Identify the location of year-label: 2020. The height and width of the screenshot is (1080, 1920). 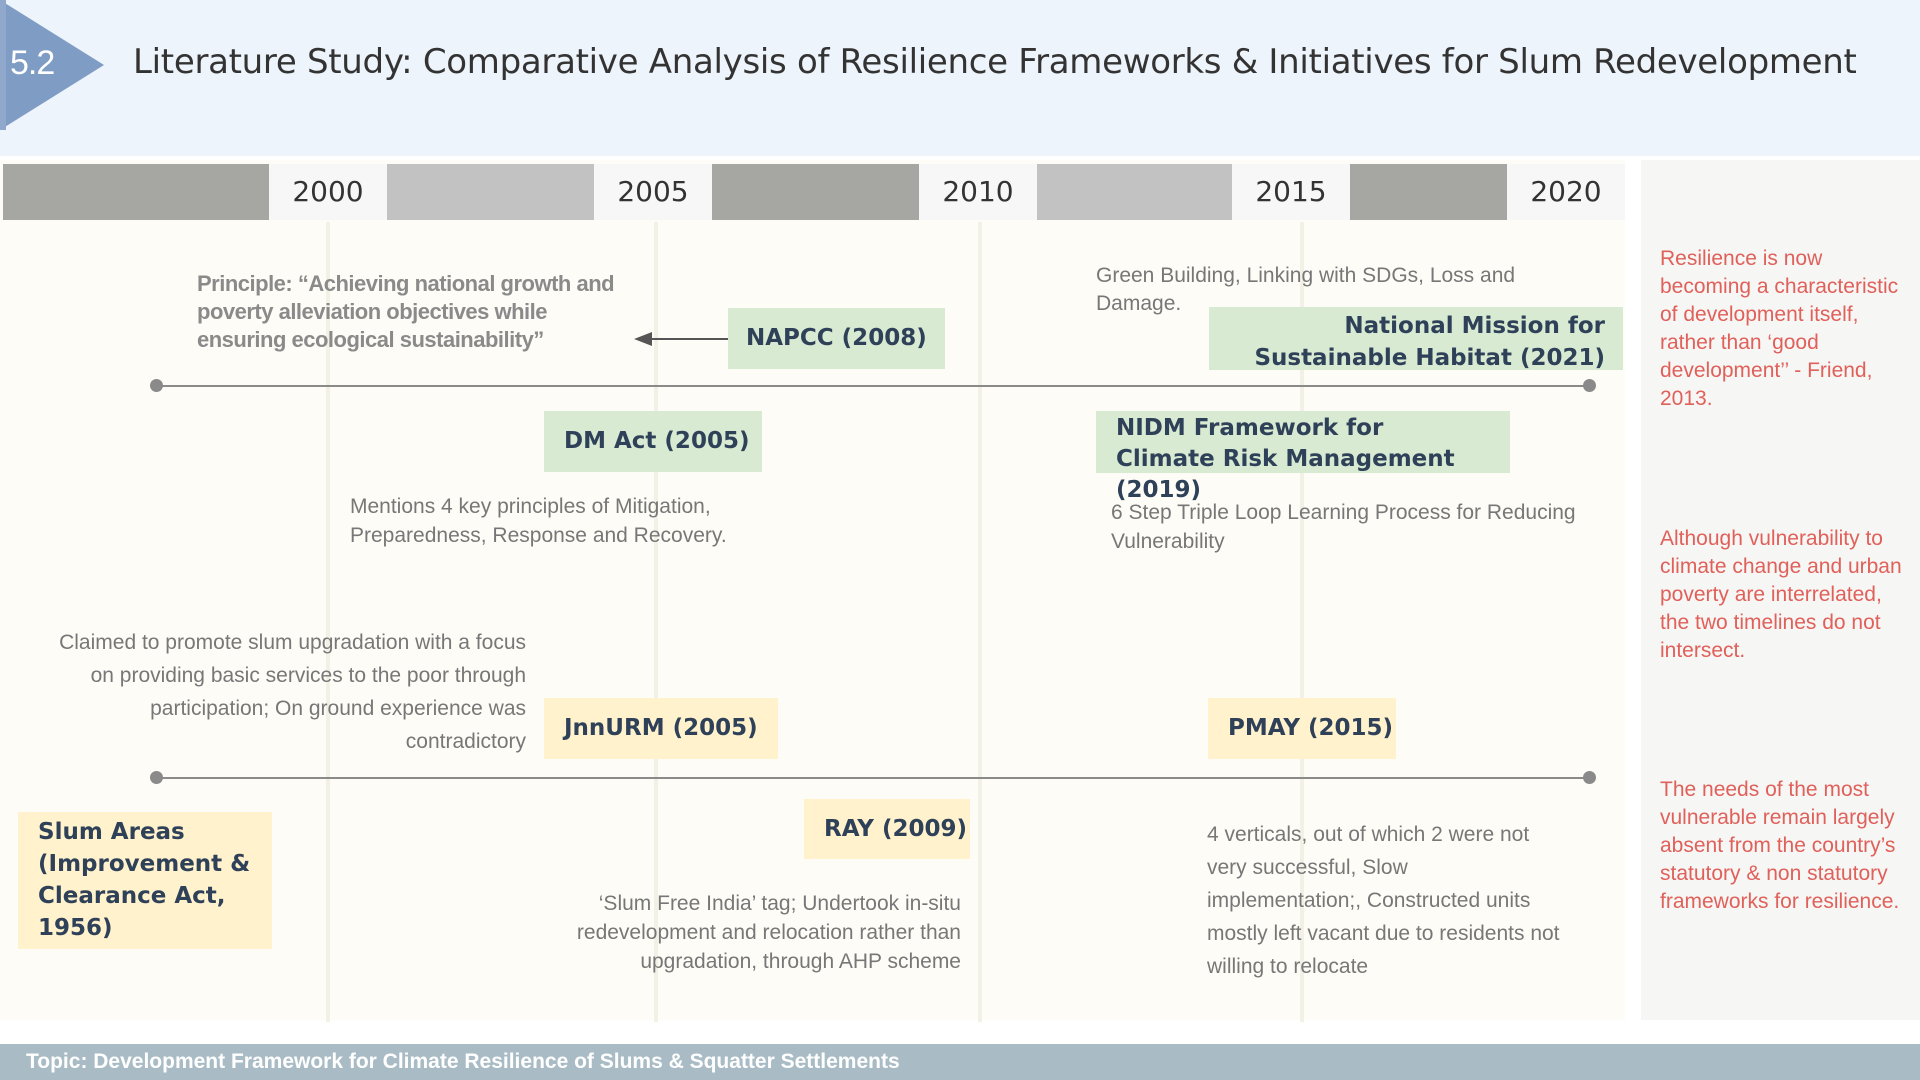
(1566, 192).